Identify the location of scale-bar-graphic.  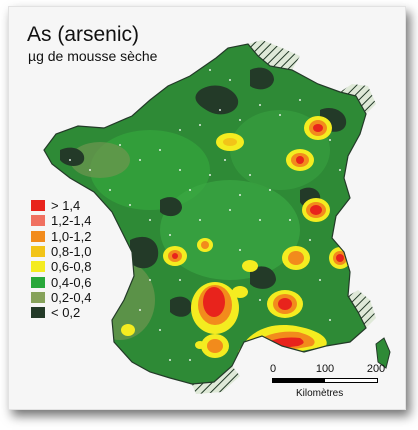
(325, 380).